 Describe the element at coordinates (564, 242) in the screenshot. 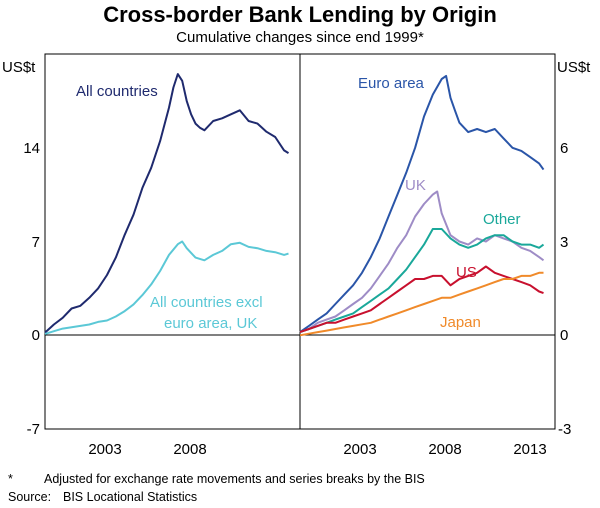

I see `right-y-tick-label: 3` at that location.